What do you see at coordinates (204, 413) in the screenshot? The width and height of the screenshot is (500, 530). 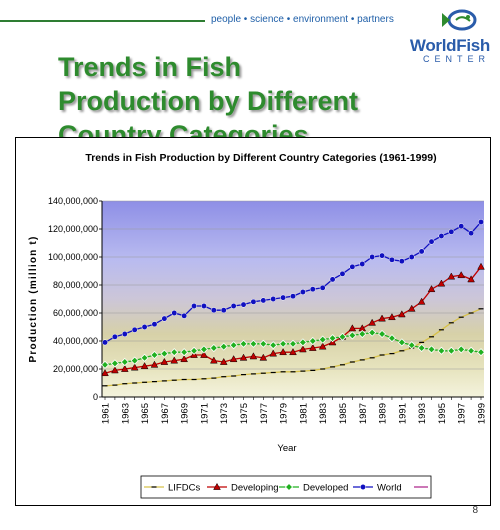 I see `x-tick-label: 1971` at bounding box center [204, 413].